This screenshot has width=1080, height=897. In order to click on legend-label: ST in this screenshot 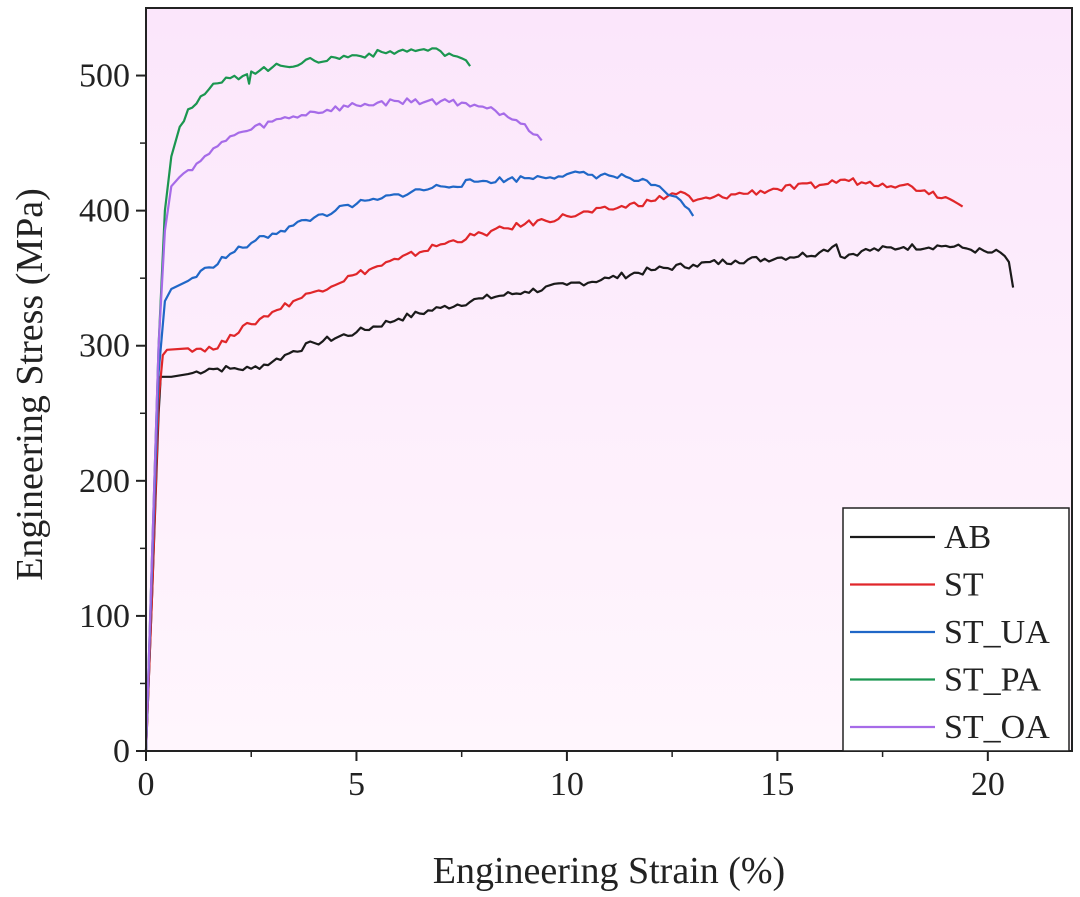, I will do `click(964, 585)`.